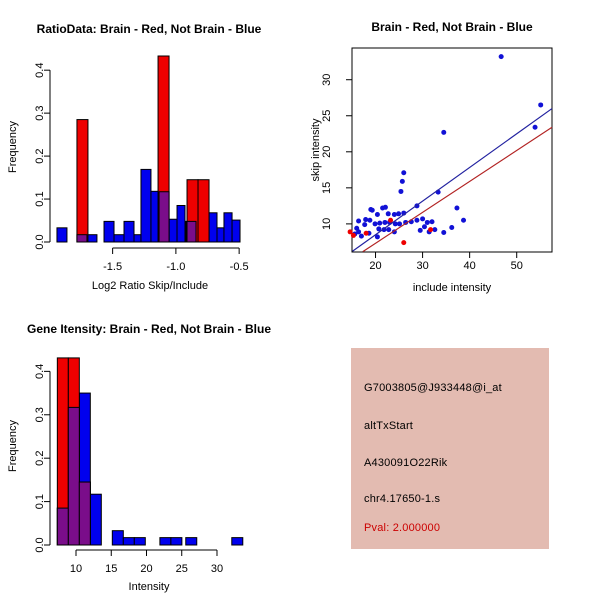  What do you see at coordinates (470, 266) in the screenshot?
I see `x-tick-label: 40` at bounding box center [470, 266].